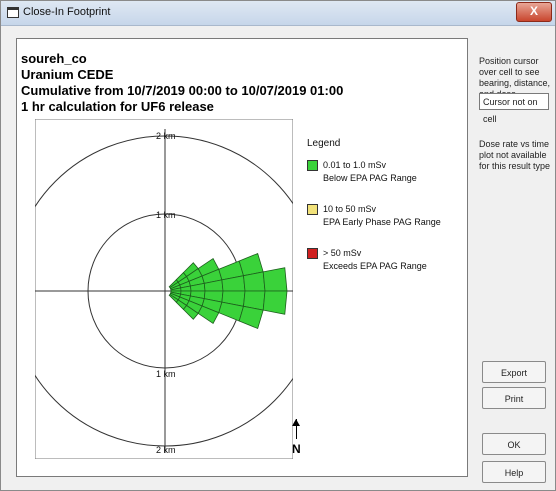  Describe the element at coordinates (296, 429) in the screenshot. I see `north-arrow-icon` at that location.